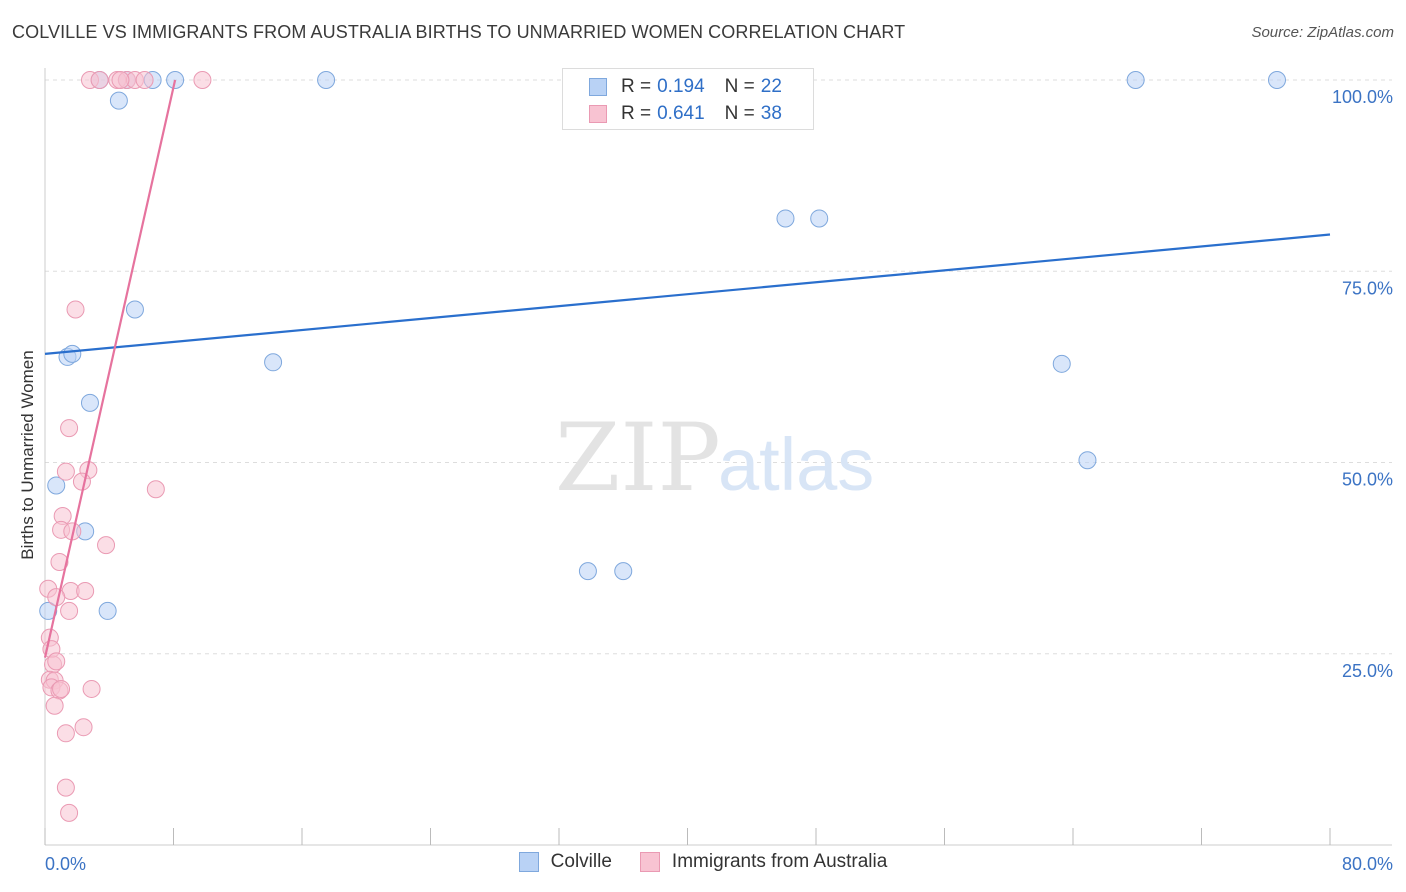 The height and width of the screenshot is (892, 1406). Describe the element at coordinates (771, 113) in the screenshot. I see `legend-n-value: 38` at that location.